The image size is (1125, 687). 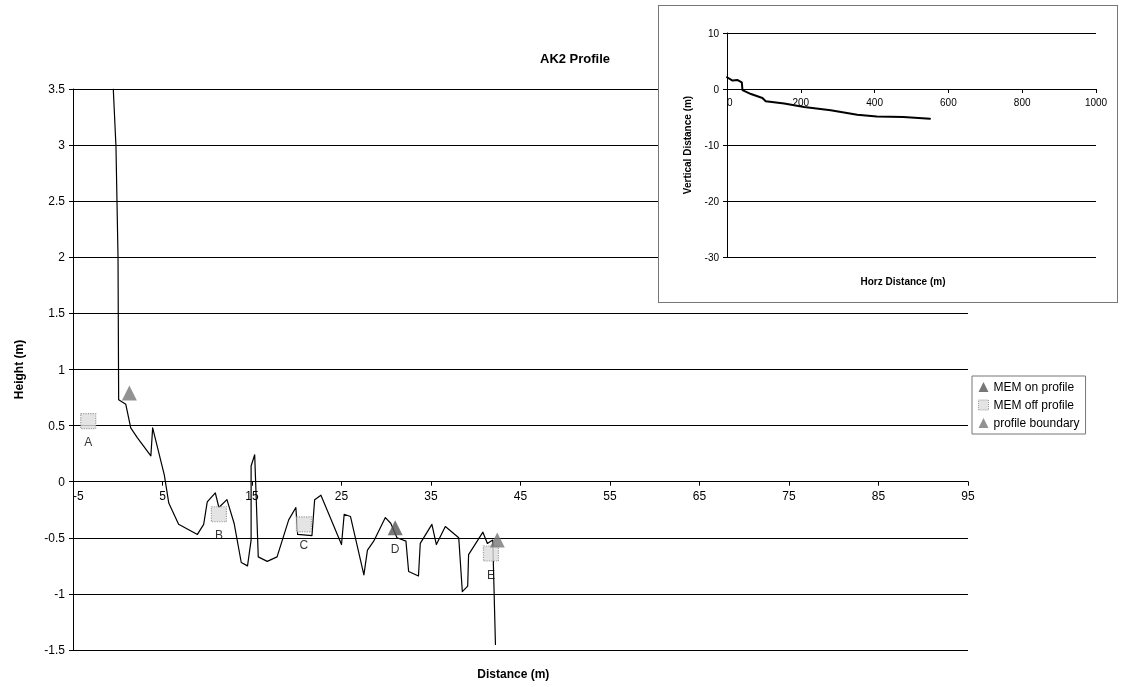 I want to click on x-tick-label: 95, so click(x=968, y=495).